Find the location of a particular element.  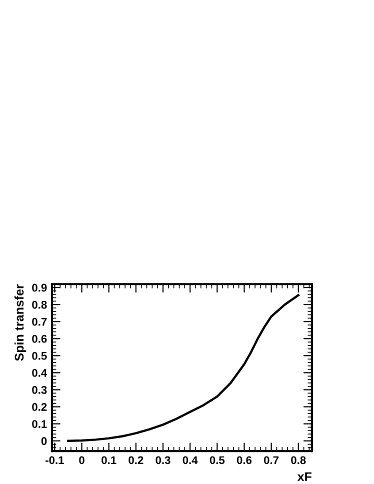

x-tick-label: 0.3 is located at coordinates (163, 460).